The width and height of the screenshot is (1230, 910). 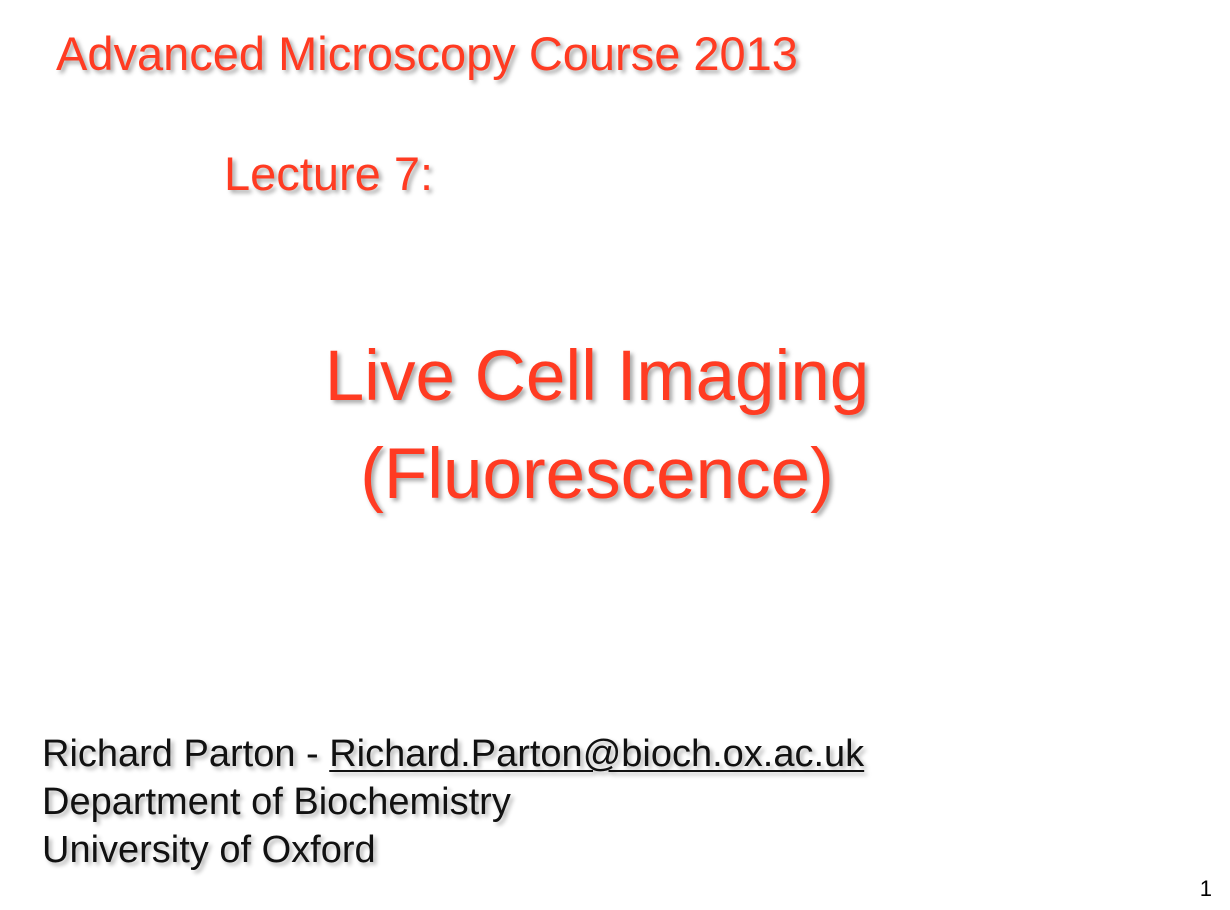 I want to click on main-title-line-1: Live Cell Imaging, so click(x=597, y=376).